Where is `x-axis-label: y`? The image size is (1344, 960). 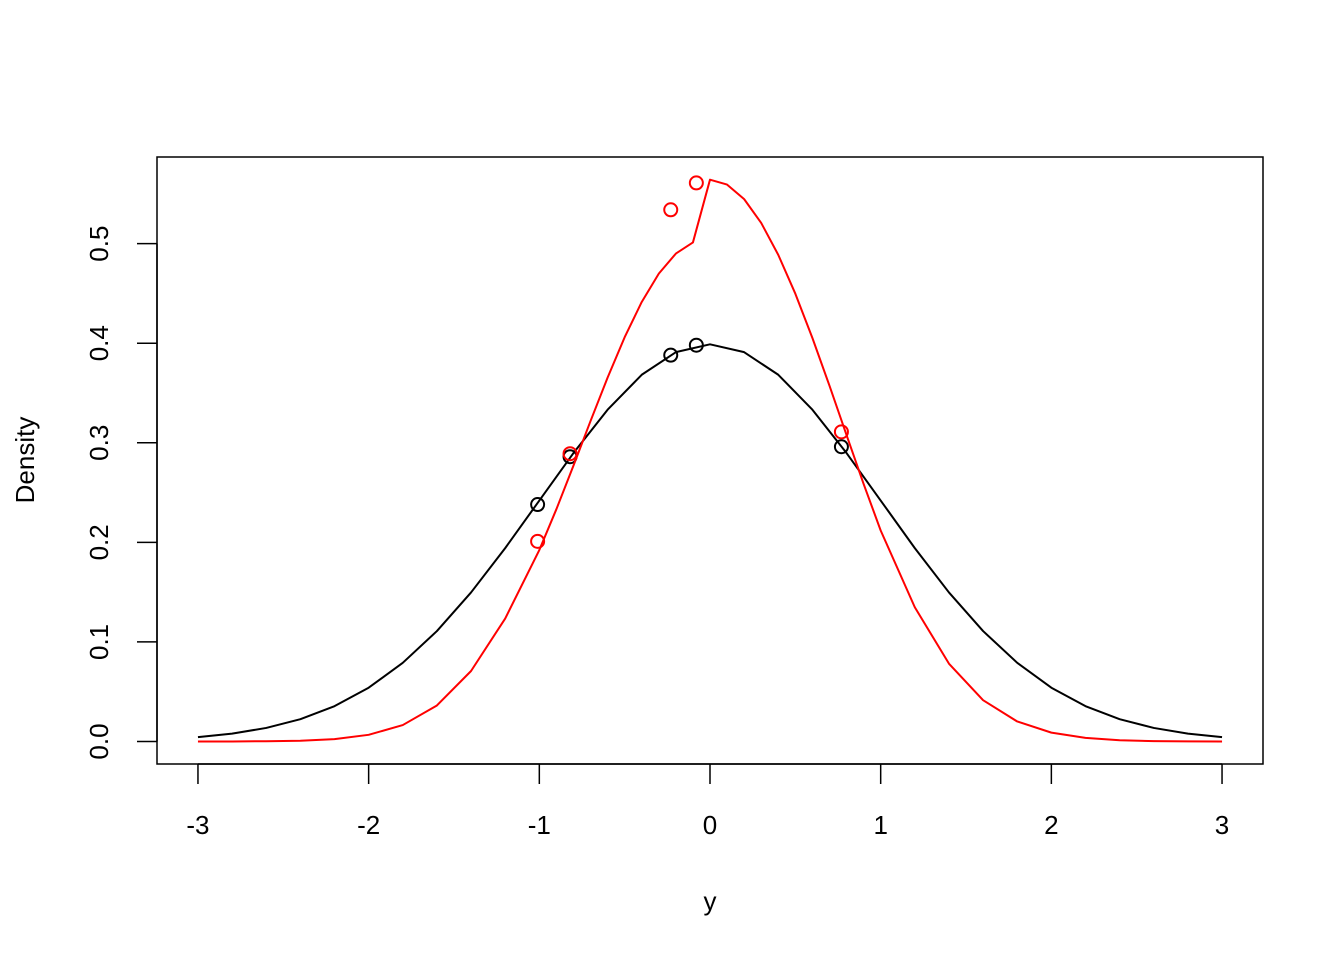
x-axis-label: y is located at coordinates (710, 901).